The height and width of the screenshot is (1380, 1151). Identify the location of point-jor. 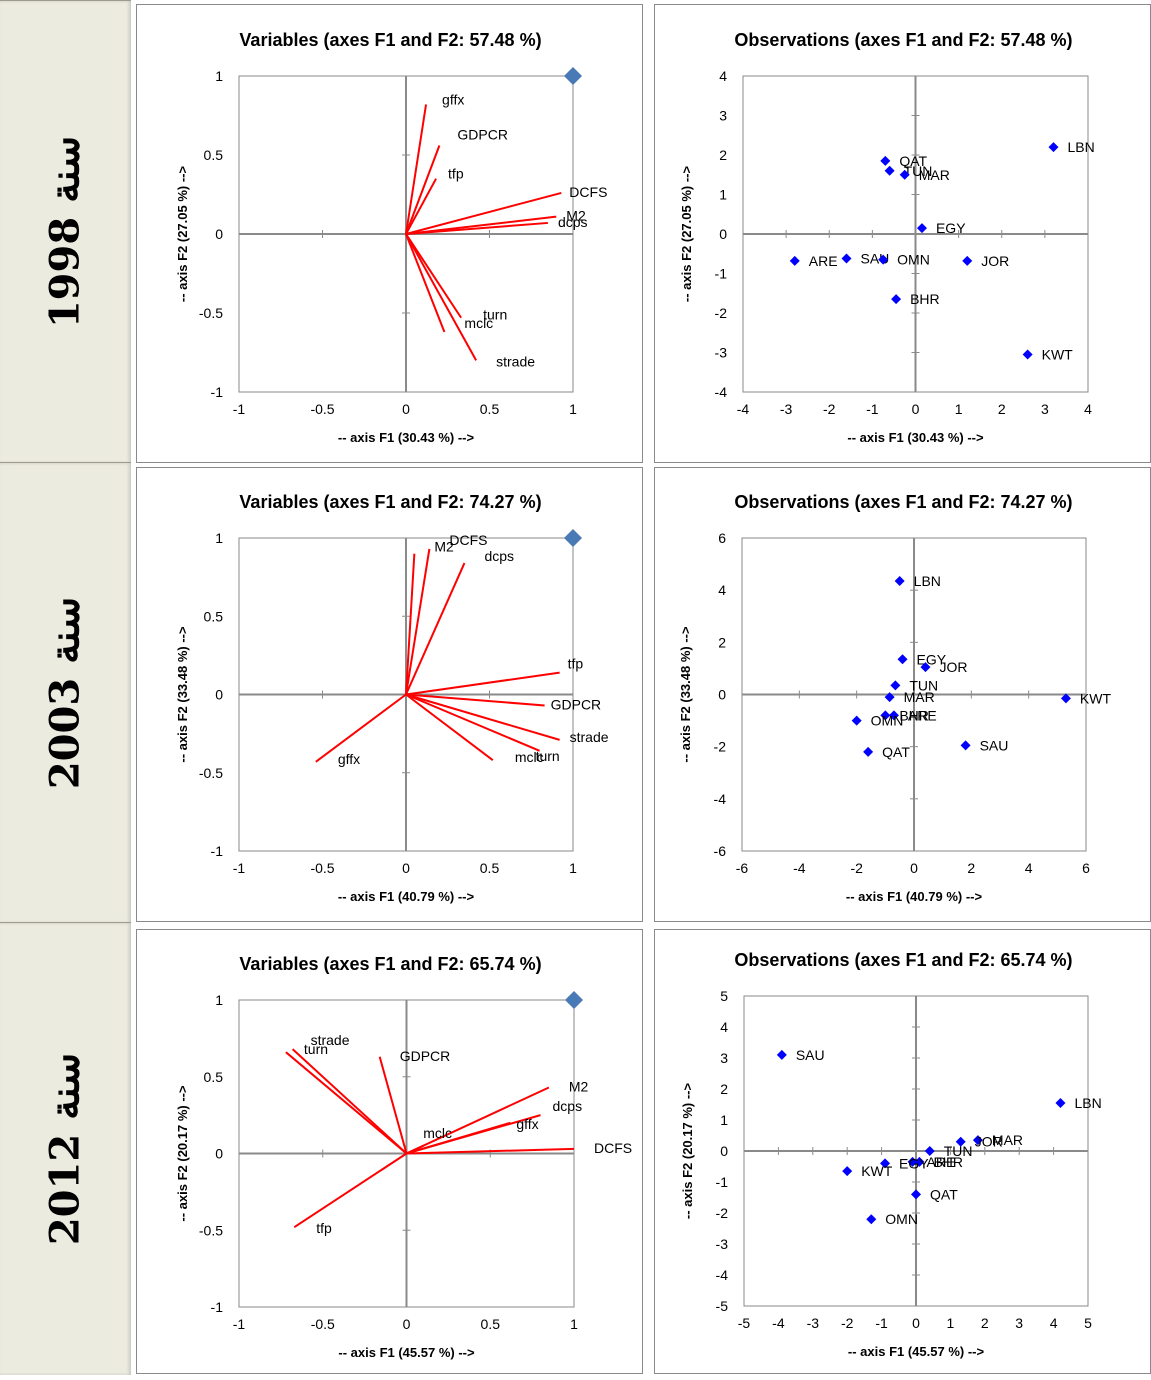
(960, 1141).